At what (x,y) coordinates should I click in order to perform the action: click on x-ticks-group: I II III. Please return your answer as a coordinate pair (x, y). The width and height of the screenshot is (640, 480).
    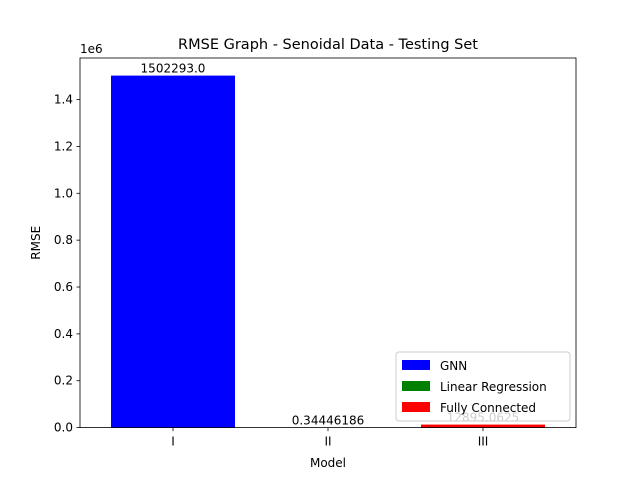
    Looking at the image, I should click on (330, 438).